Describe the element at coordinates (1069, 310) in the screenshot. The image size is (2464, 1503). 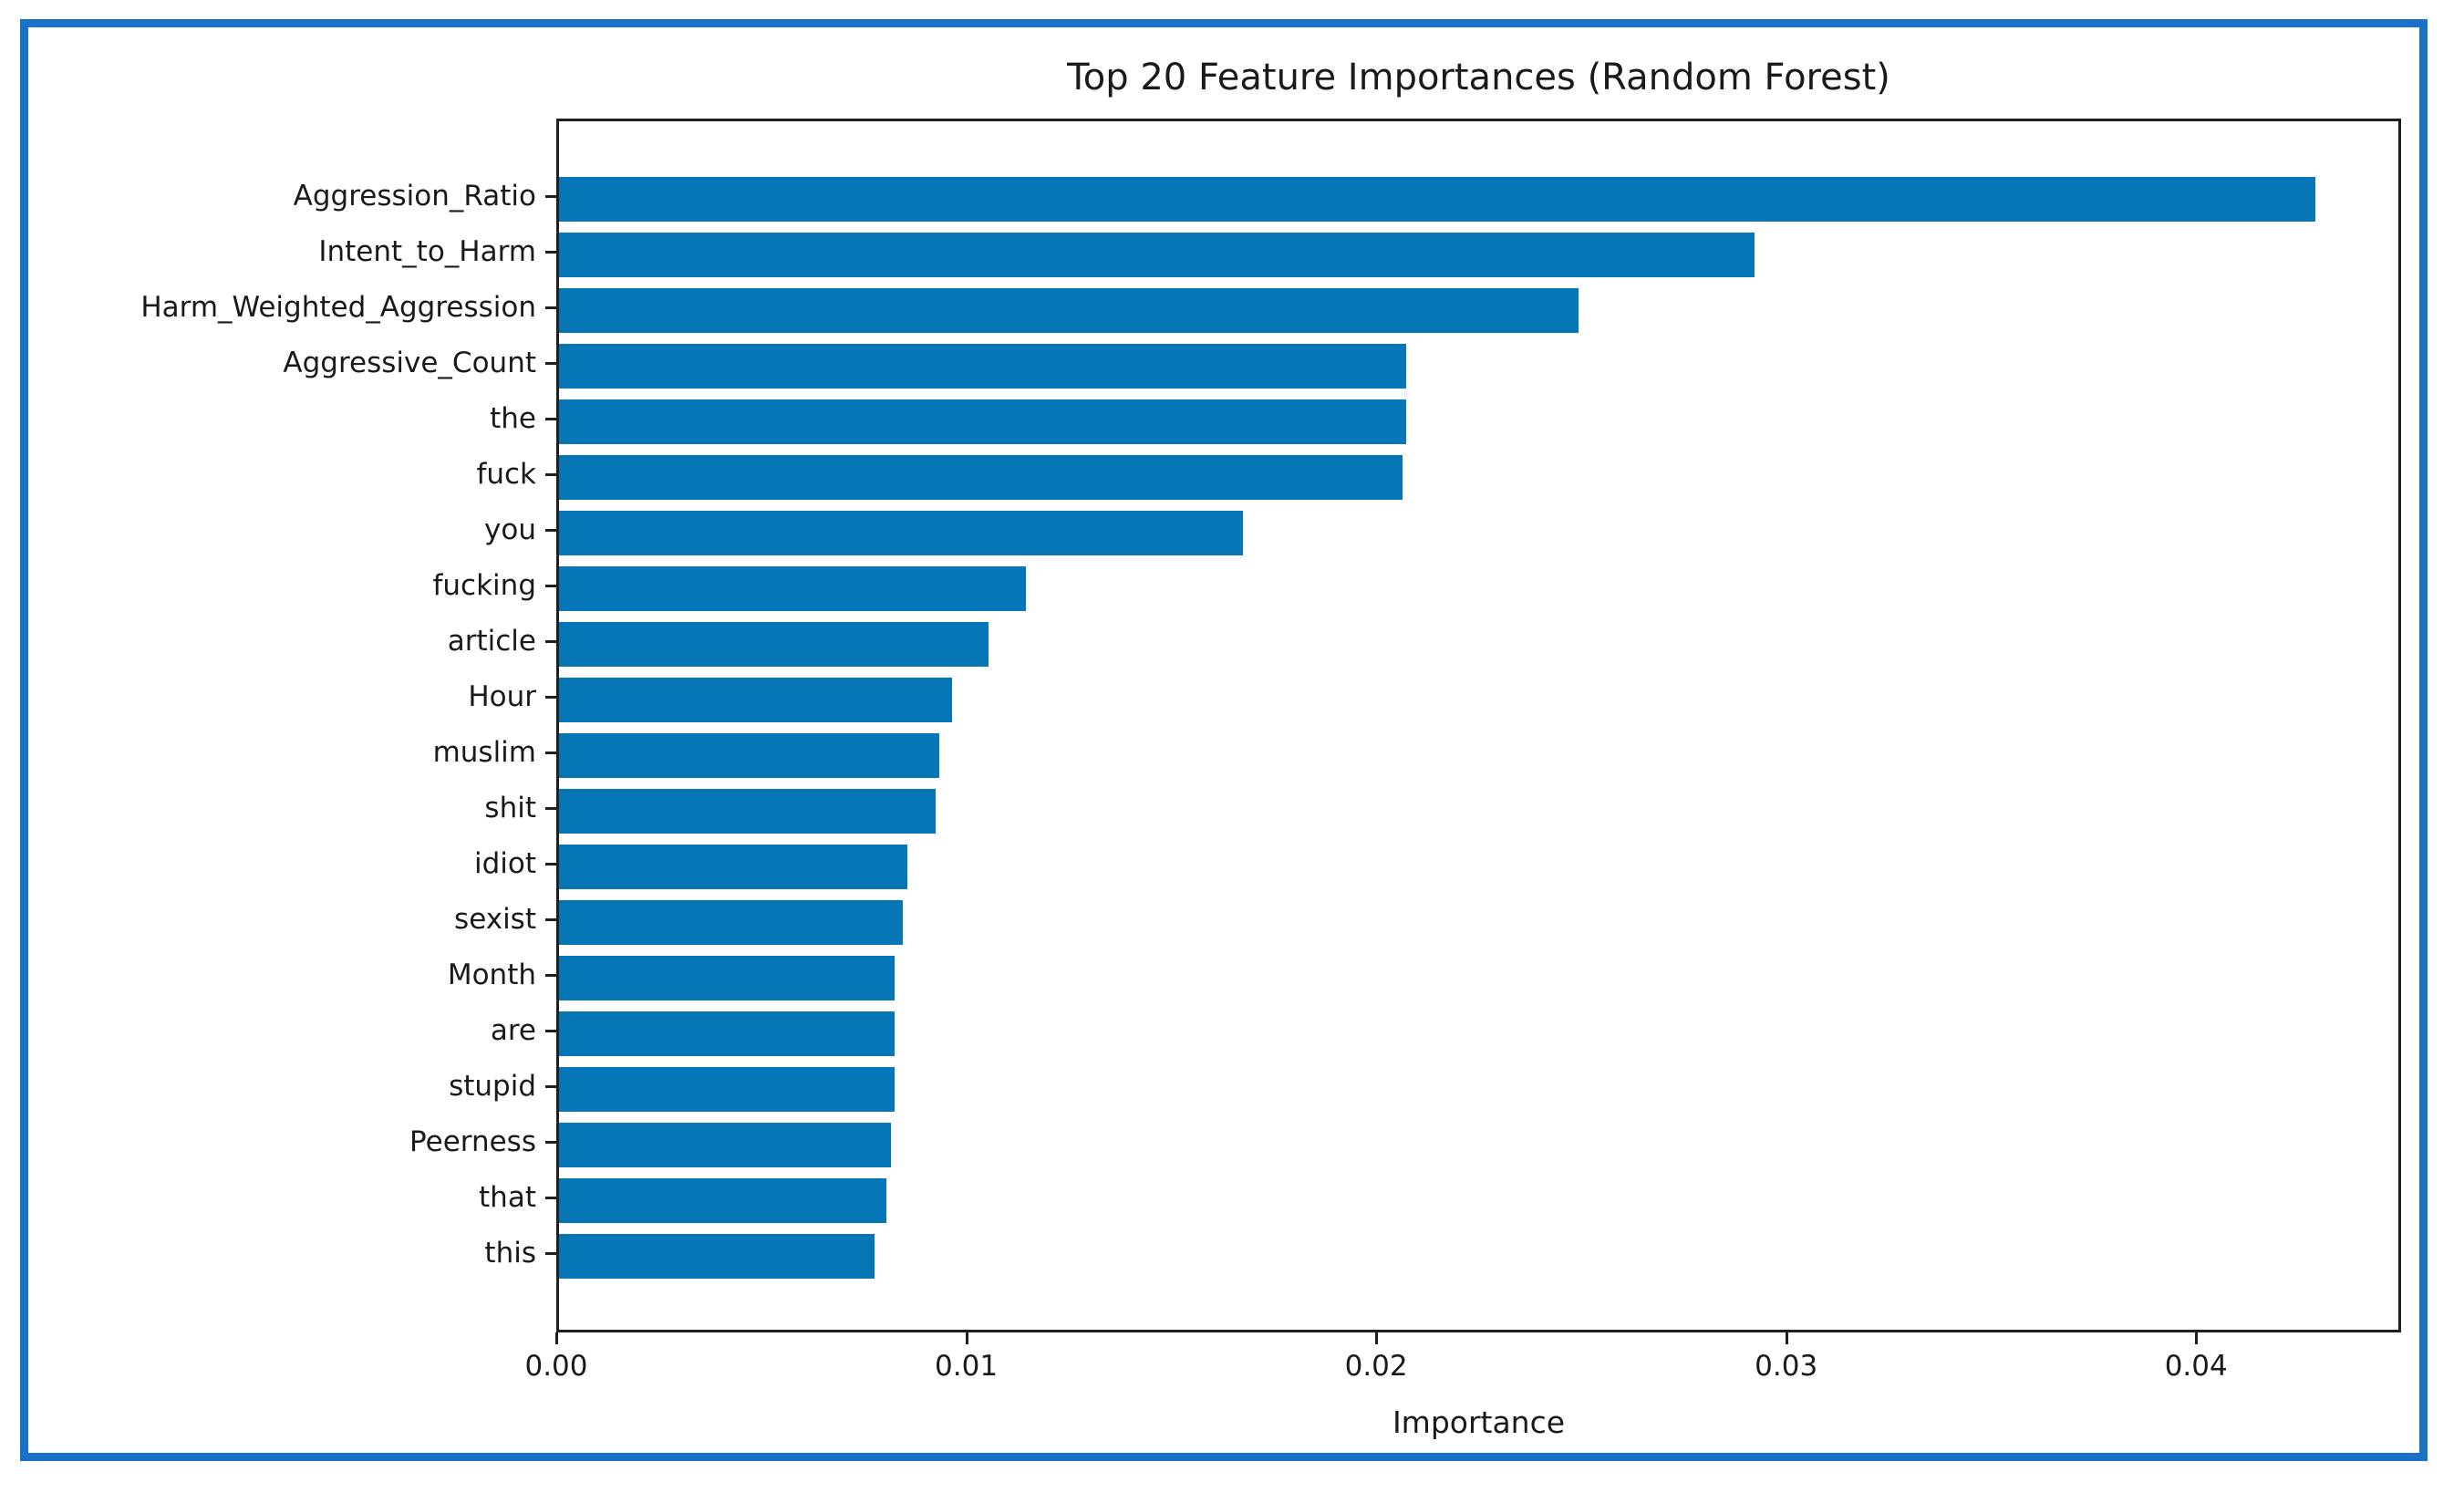
I see `bar-Harm_Weighted_Aggression` at that location.